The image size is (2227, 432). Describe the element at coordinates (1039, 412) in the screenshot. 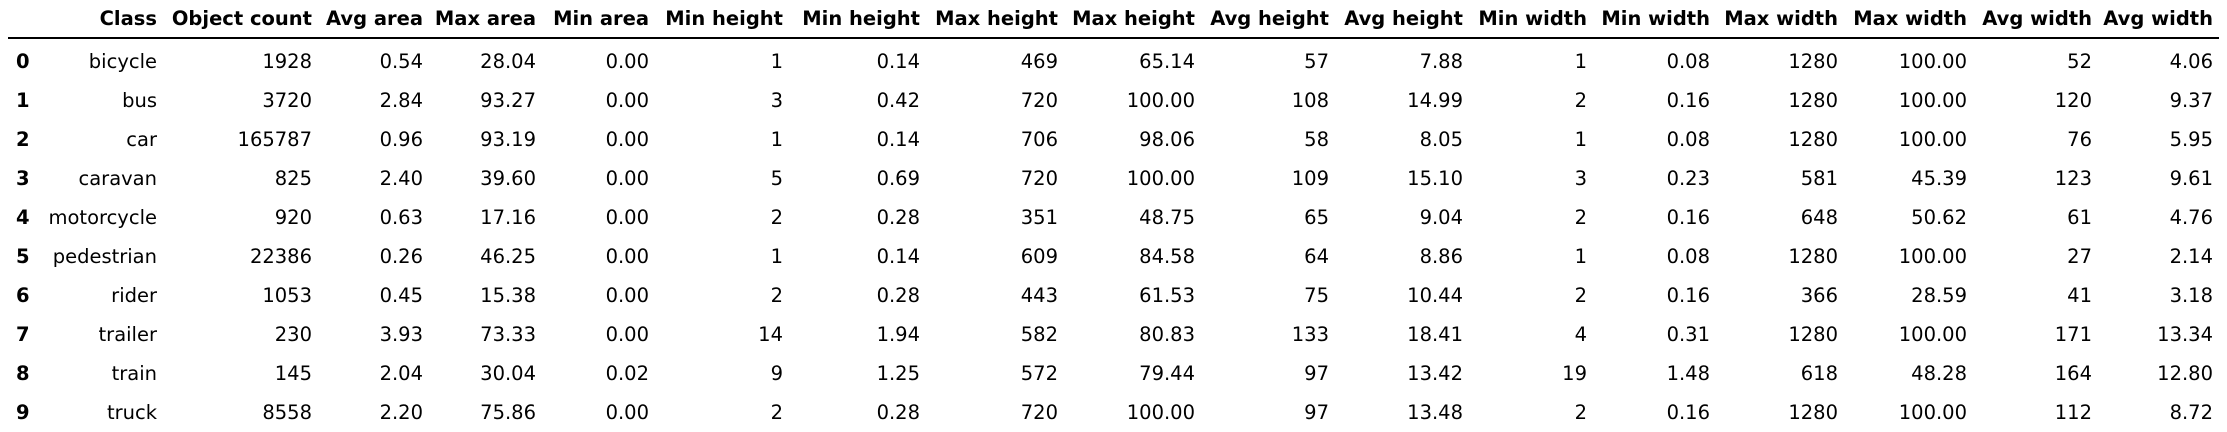

I see `table-cell: 720` at that location.